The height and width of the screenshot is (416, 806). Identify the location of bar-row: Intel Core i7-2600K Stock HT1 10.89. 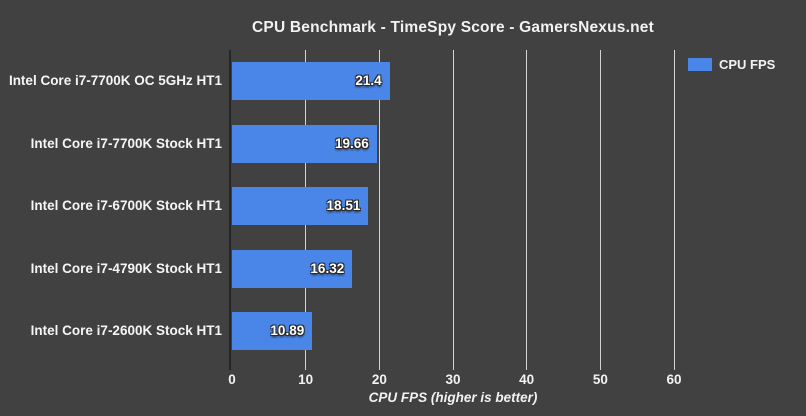
(352, 331).